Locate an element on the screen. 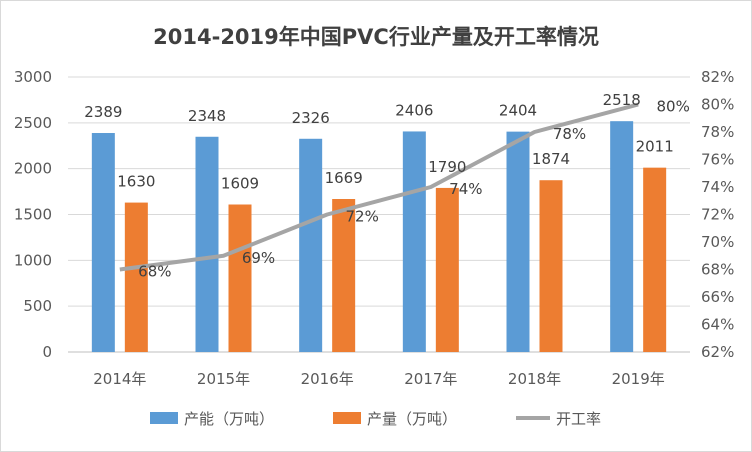 The image size is (752, 452). x-tick-label: 2014年 is located at coordinates (119, 379).